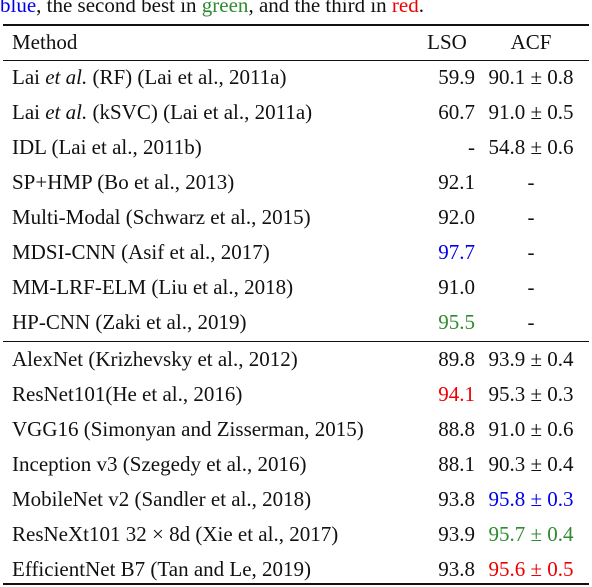  What do you see at coordinates (296, 287) in the screenshot?
I see `table-row: MM-LRF-ELM (Liu et al., 2018) 91.0 -` at bounding box center [296, 287].